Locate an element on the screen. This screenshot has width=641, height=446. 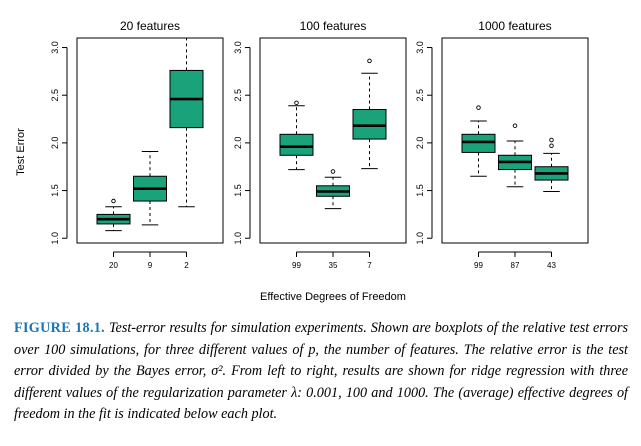
x-tick-label: 9 is located at coordinates (150, 265).